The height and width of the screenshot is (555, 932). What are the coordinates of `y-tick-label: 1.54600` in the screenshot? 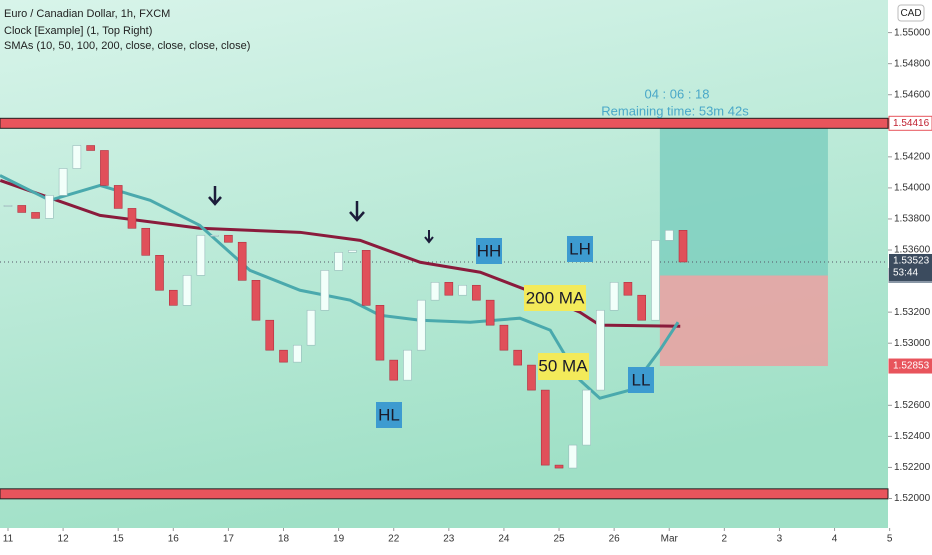 It's located at (912, 94).